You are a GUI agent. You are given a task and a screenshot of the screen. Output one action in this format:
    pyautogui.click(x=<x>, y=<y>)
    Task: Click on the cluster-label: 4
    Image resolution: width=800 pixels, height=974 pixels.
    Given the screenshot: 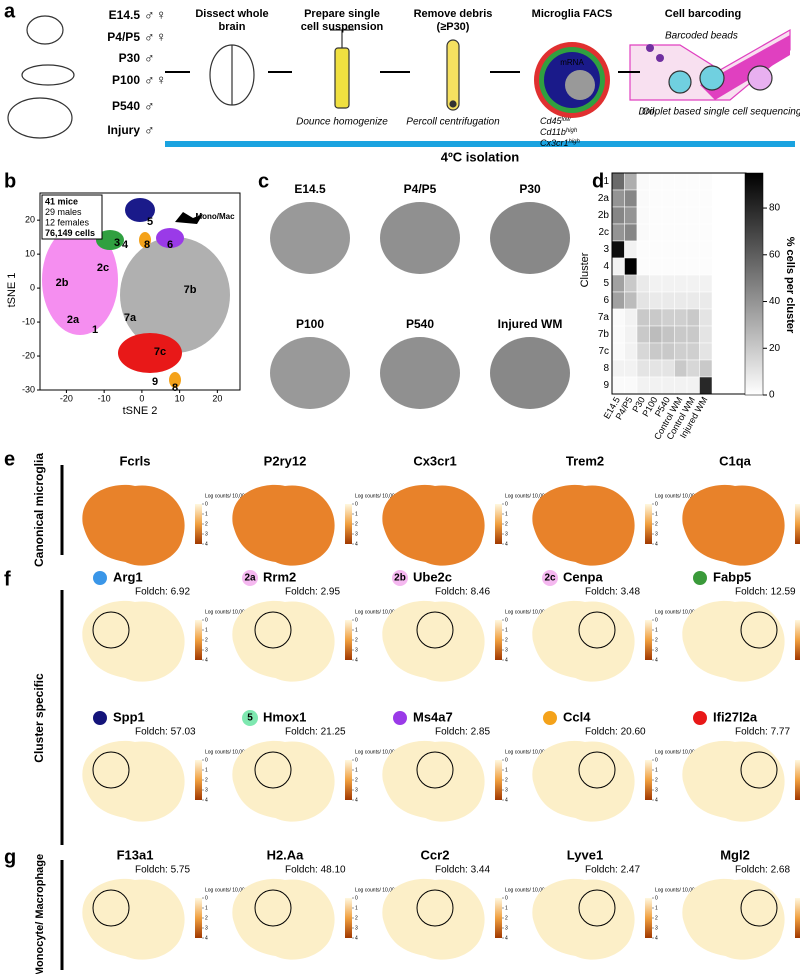 What is the action you would take?
    pyautogui.click(x=125, y=245)
    